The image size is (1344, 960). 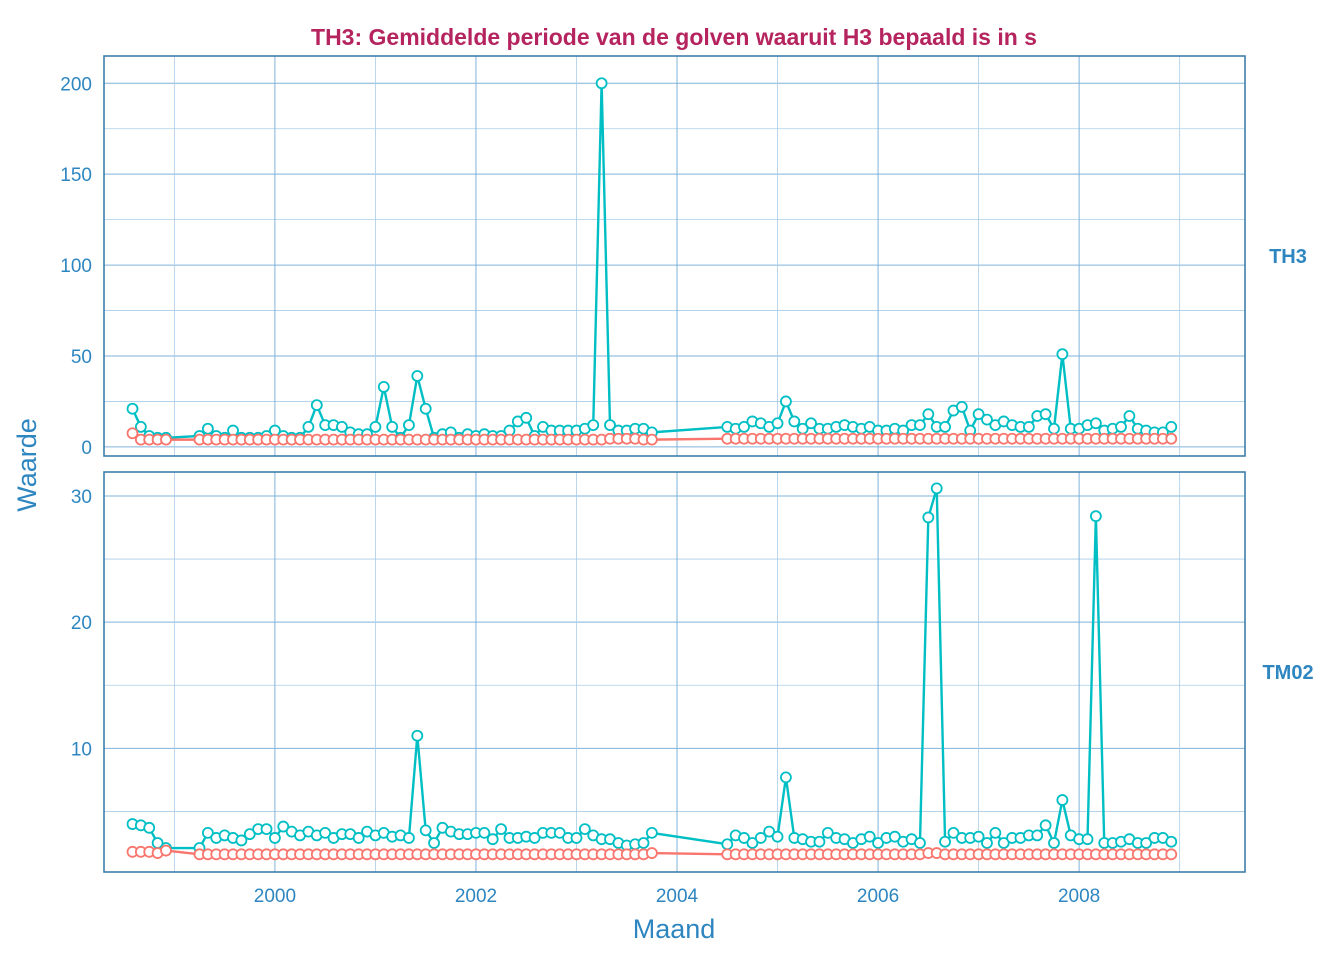 I want to click on x-axis-label: Maand, so click(x=674, y=929).